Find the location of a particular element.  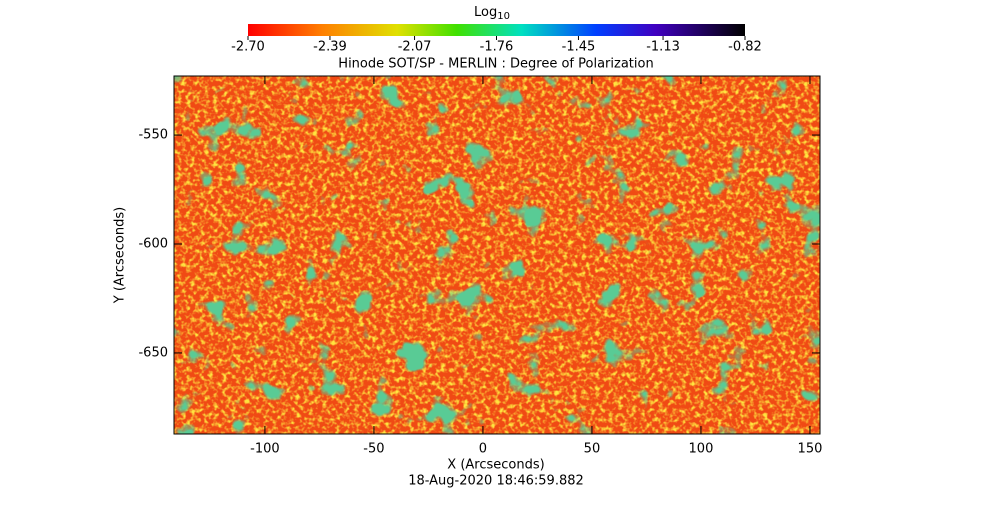

colorbar-tick-label: -2.70 is located at coordinates (248, 47).